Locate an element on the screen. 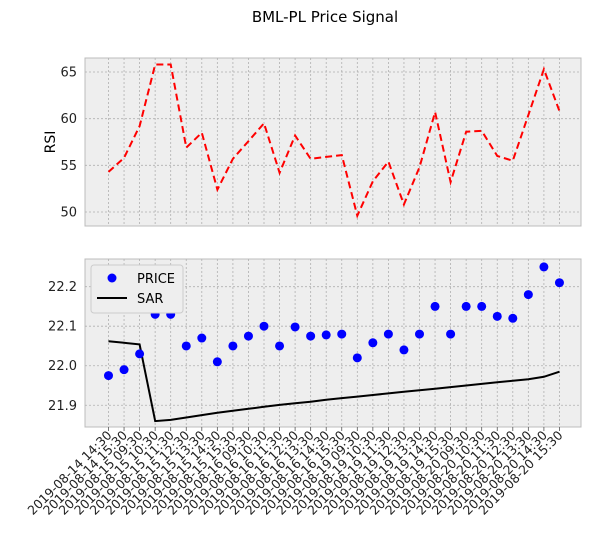  y-tick-label: 22.0 is located at coordinates (62, 366).